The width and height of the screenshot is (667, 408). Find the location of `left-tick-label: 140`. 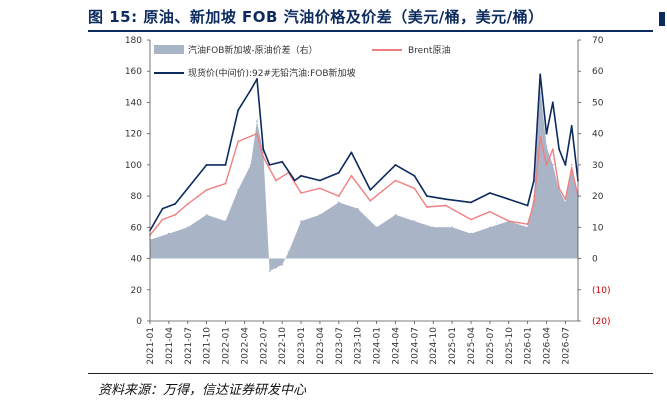

left-tick-label: 140 is located at coordinates (133, 103).